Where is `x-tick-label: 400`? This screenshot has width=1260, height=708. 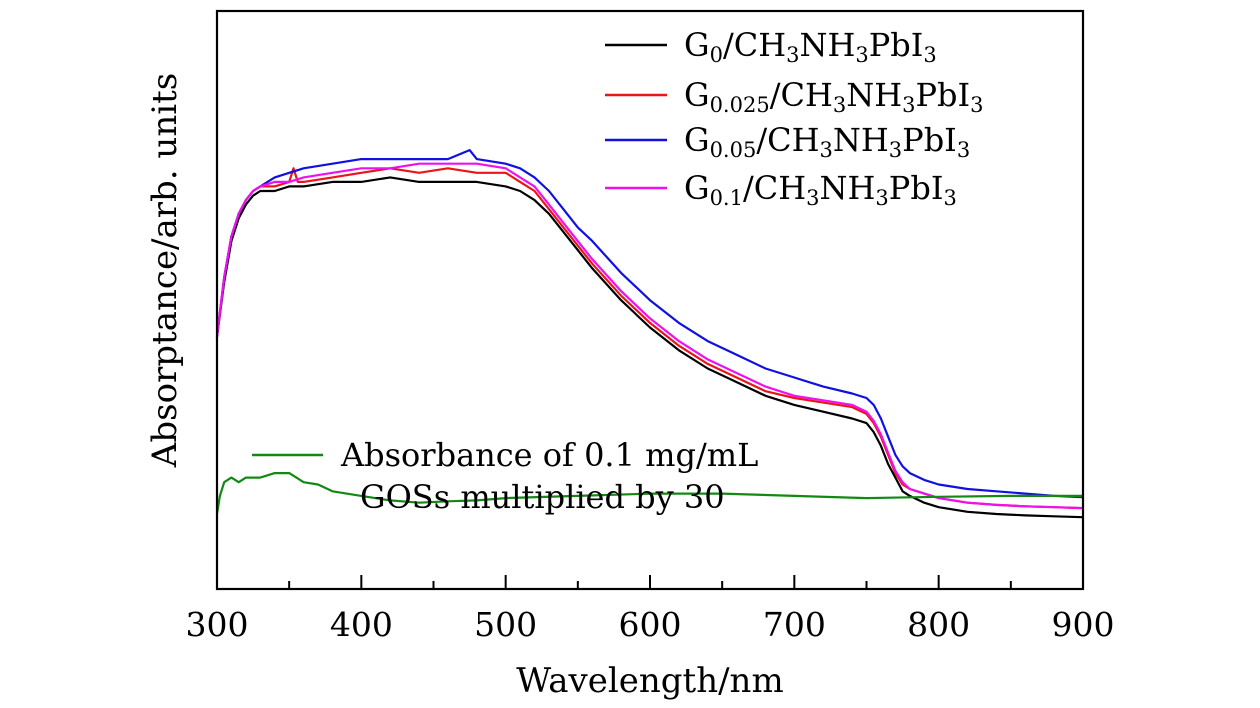
x-tick-label: 400 is located at coordinates (361, 624).